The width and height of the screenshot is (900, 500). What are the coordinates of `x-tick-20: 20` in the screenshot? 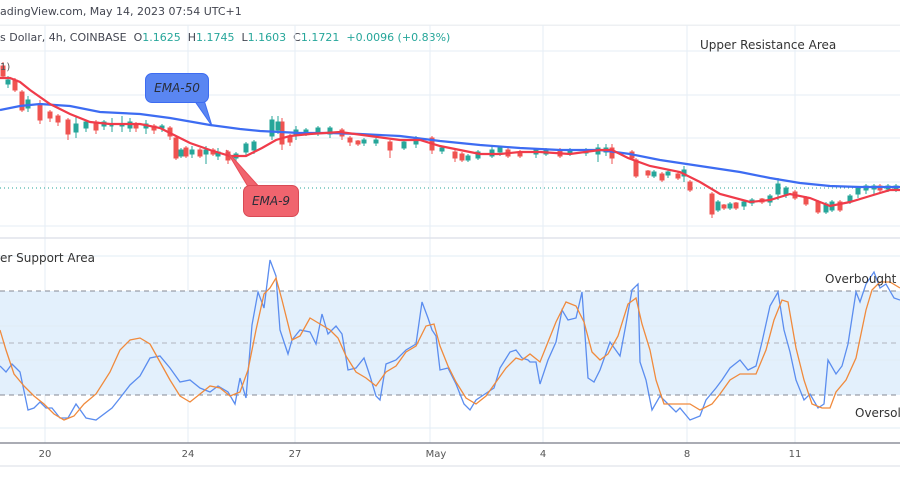 It's located at (45, 454).